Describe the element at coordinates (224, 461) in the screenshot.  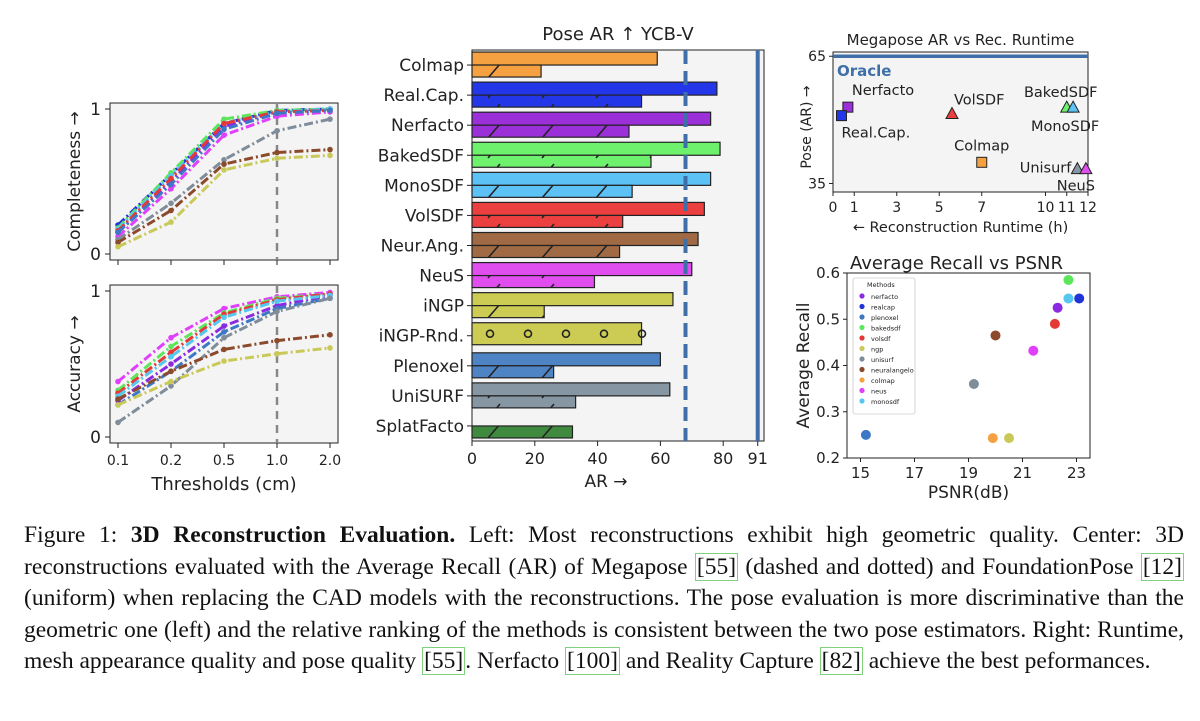
I see `accuracy-xtick-label: 0.5` at that location.